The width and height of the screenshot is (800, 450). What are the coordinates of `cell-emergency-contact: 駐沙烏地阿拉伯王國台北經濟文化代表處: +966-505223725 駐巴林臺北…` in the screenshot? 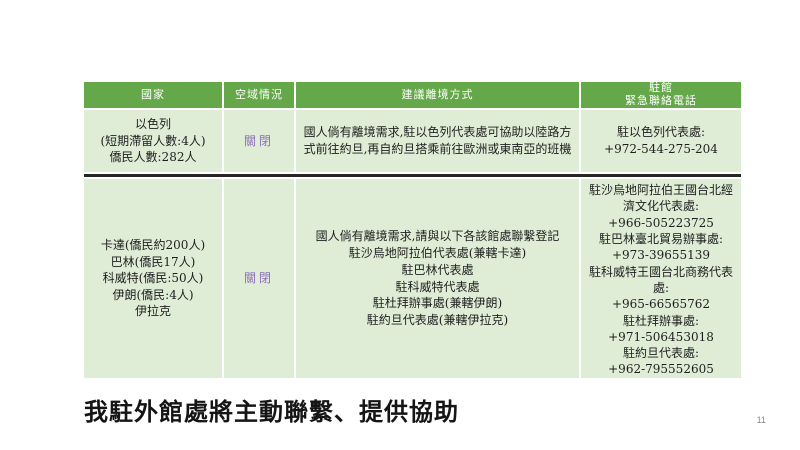 It's located at (661, 278).